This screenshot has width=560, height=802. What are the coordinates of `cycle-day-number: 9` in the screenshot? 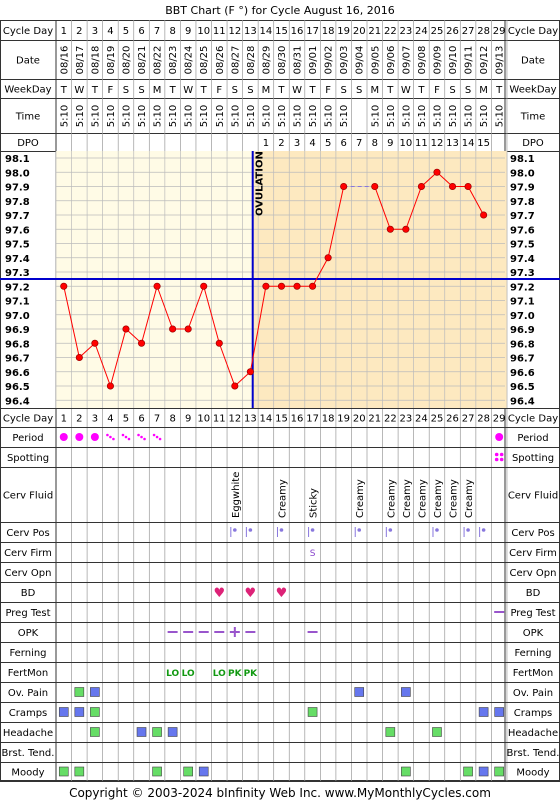 It's located at (188, 31).